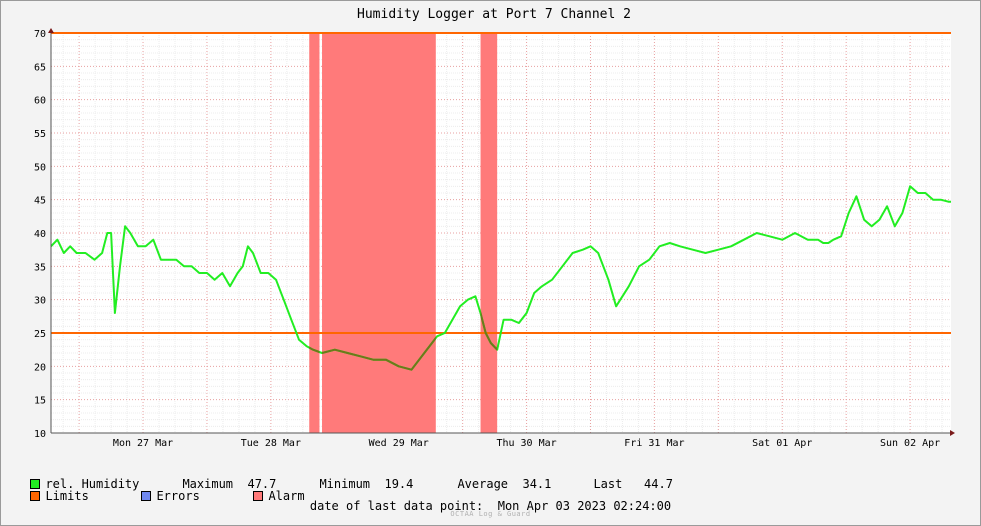 Image resolution: width=981 pixels, height=526 pixels. I want to click on legend-limits: Limits, so click(85, 496).